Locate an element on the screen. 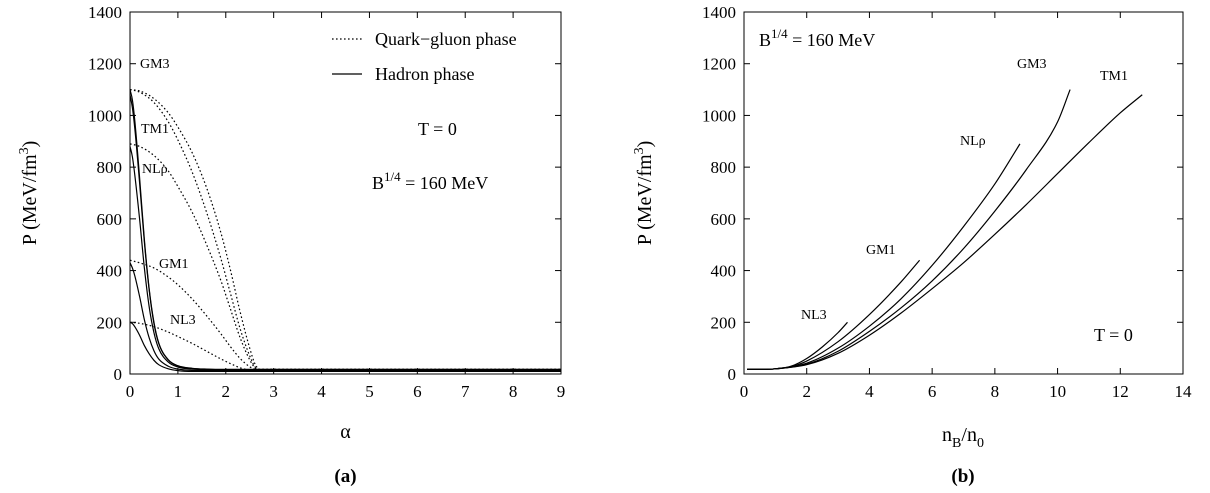 This screenshot has height=493, width=1210. panel-b-ylabel: P (MeV/fm3) is located at coordinates (644, 193).